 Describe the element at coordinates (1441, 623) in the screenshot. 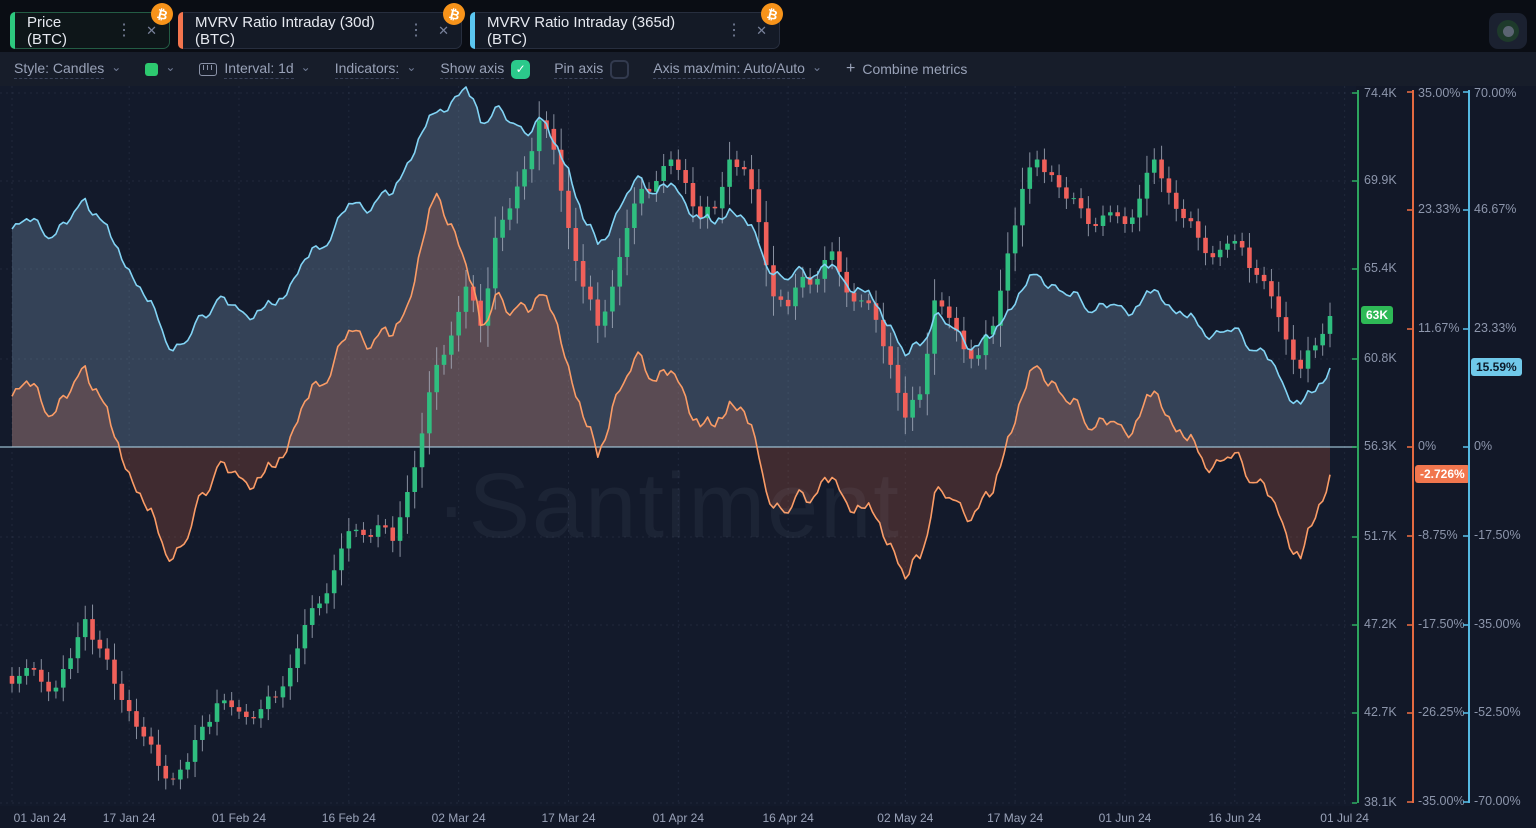

I see `mvrv-30d-tick-label: -17.50%` at that location.